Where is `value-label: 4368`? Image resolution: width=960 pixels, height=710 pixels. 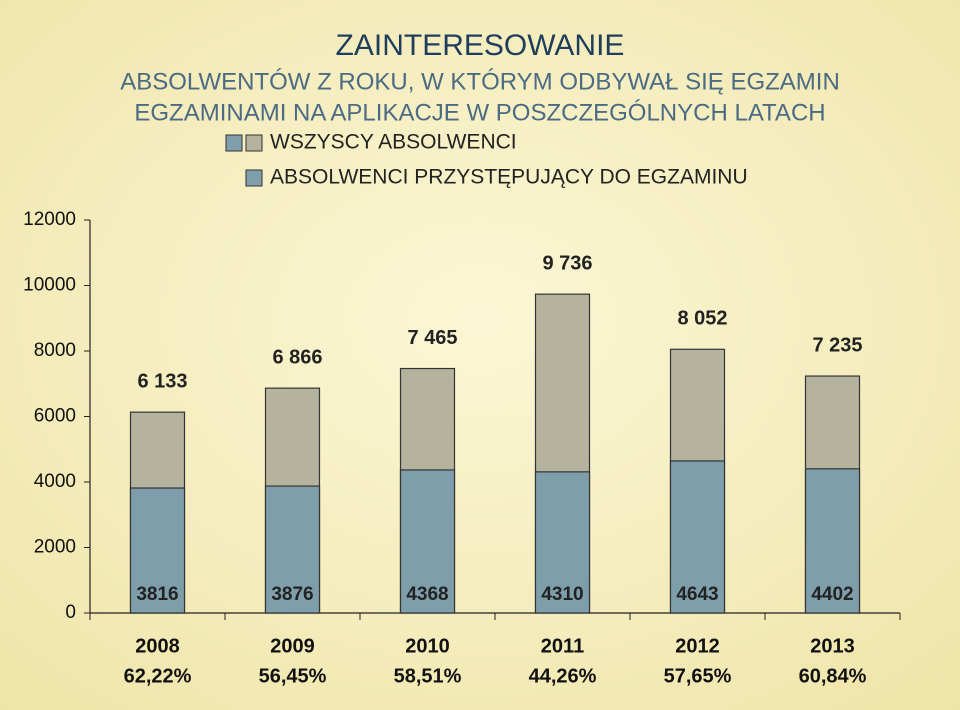
value-label: 4368 is located at coordinates (427, 594).